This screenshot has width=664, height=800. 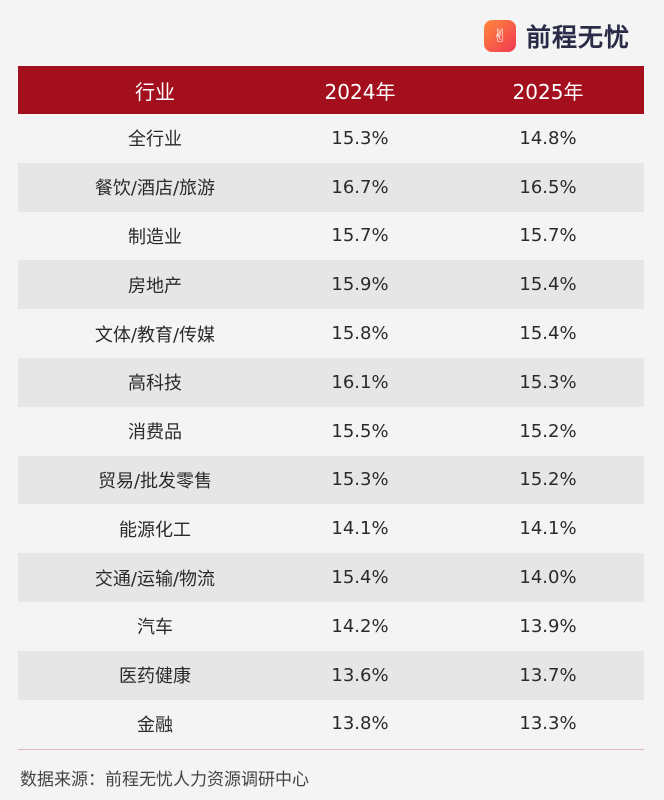 I want to click on cell-industry: 汽车, so click(x=155, y=628).